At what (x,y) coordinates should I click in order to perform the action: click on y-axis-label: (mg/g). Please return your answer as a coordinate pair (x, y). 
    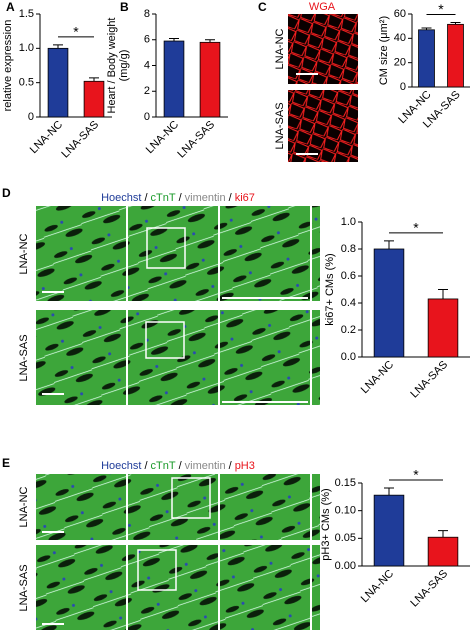
    Looking at the image, I should click on (124, 66).